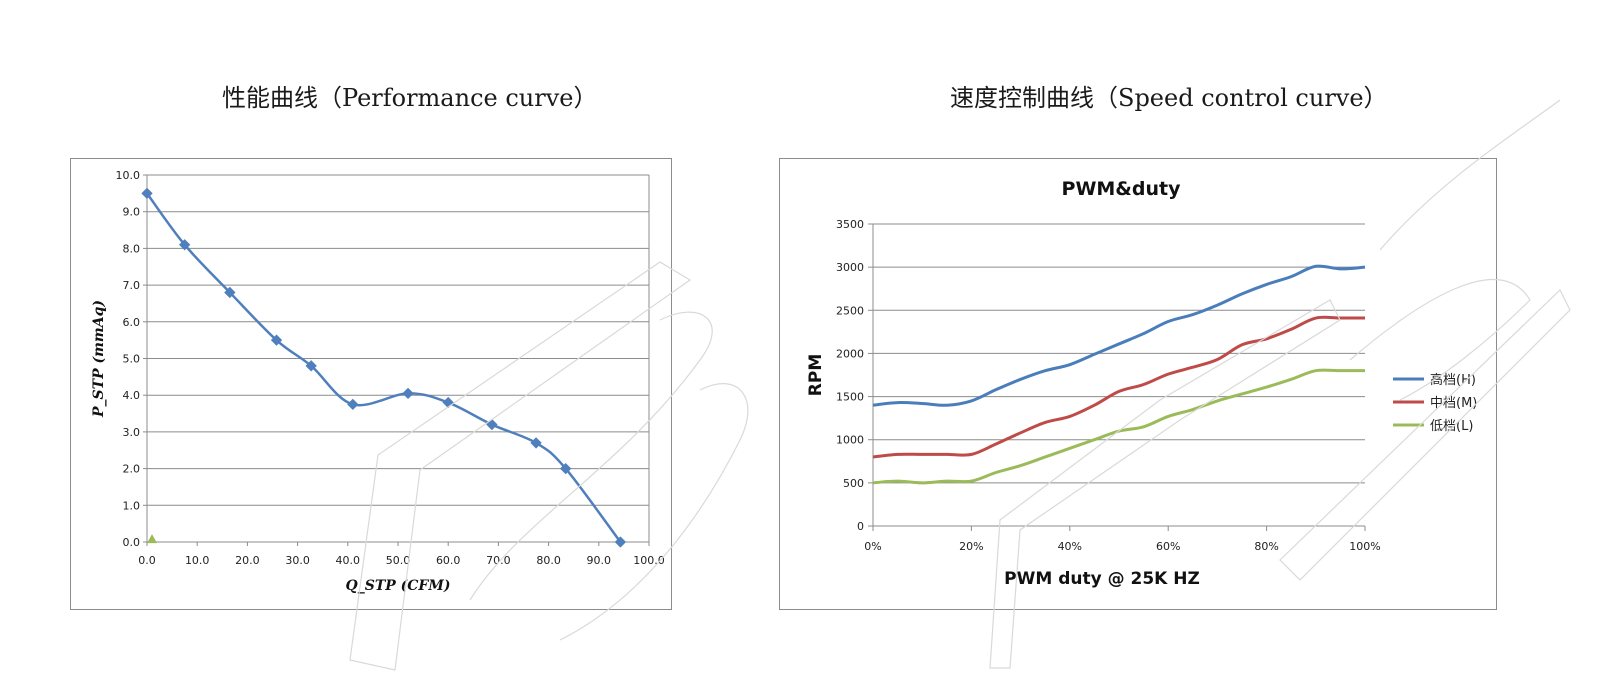  Describe the element at coordinates (971, 546) in the screenshot. I see `x-tick-label: 20%` at that location.